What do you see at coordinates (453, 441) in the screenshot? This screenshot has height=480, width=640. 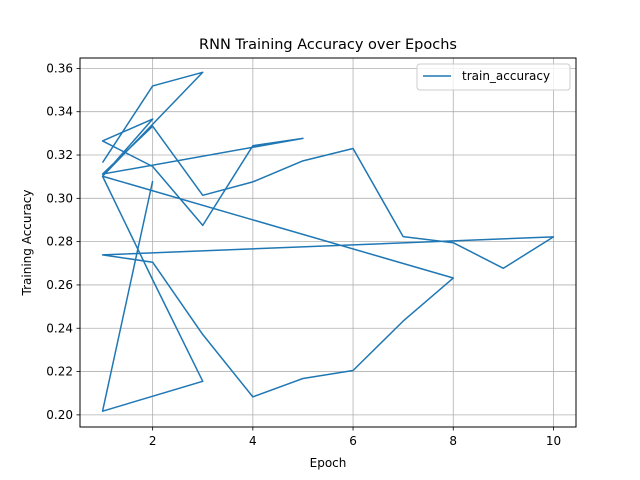 I see `x-tick-label: 8` at bounding box center [453, 441].